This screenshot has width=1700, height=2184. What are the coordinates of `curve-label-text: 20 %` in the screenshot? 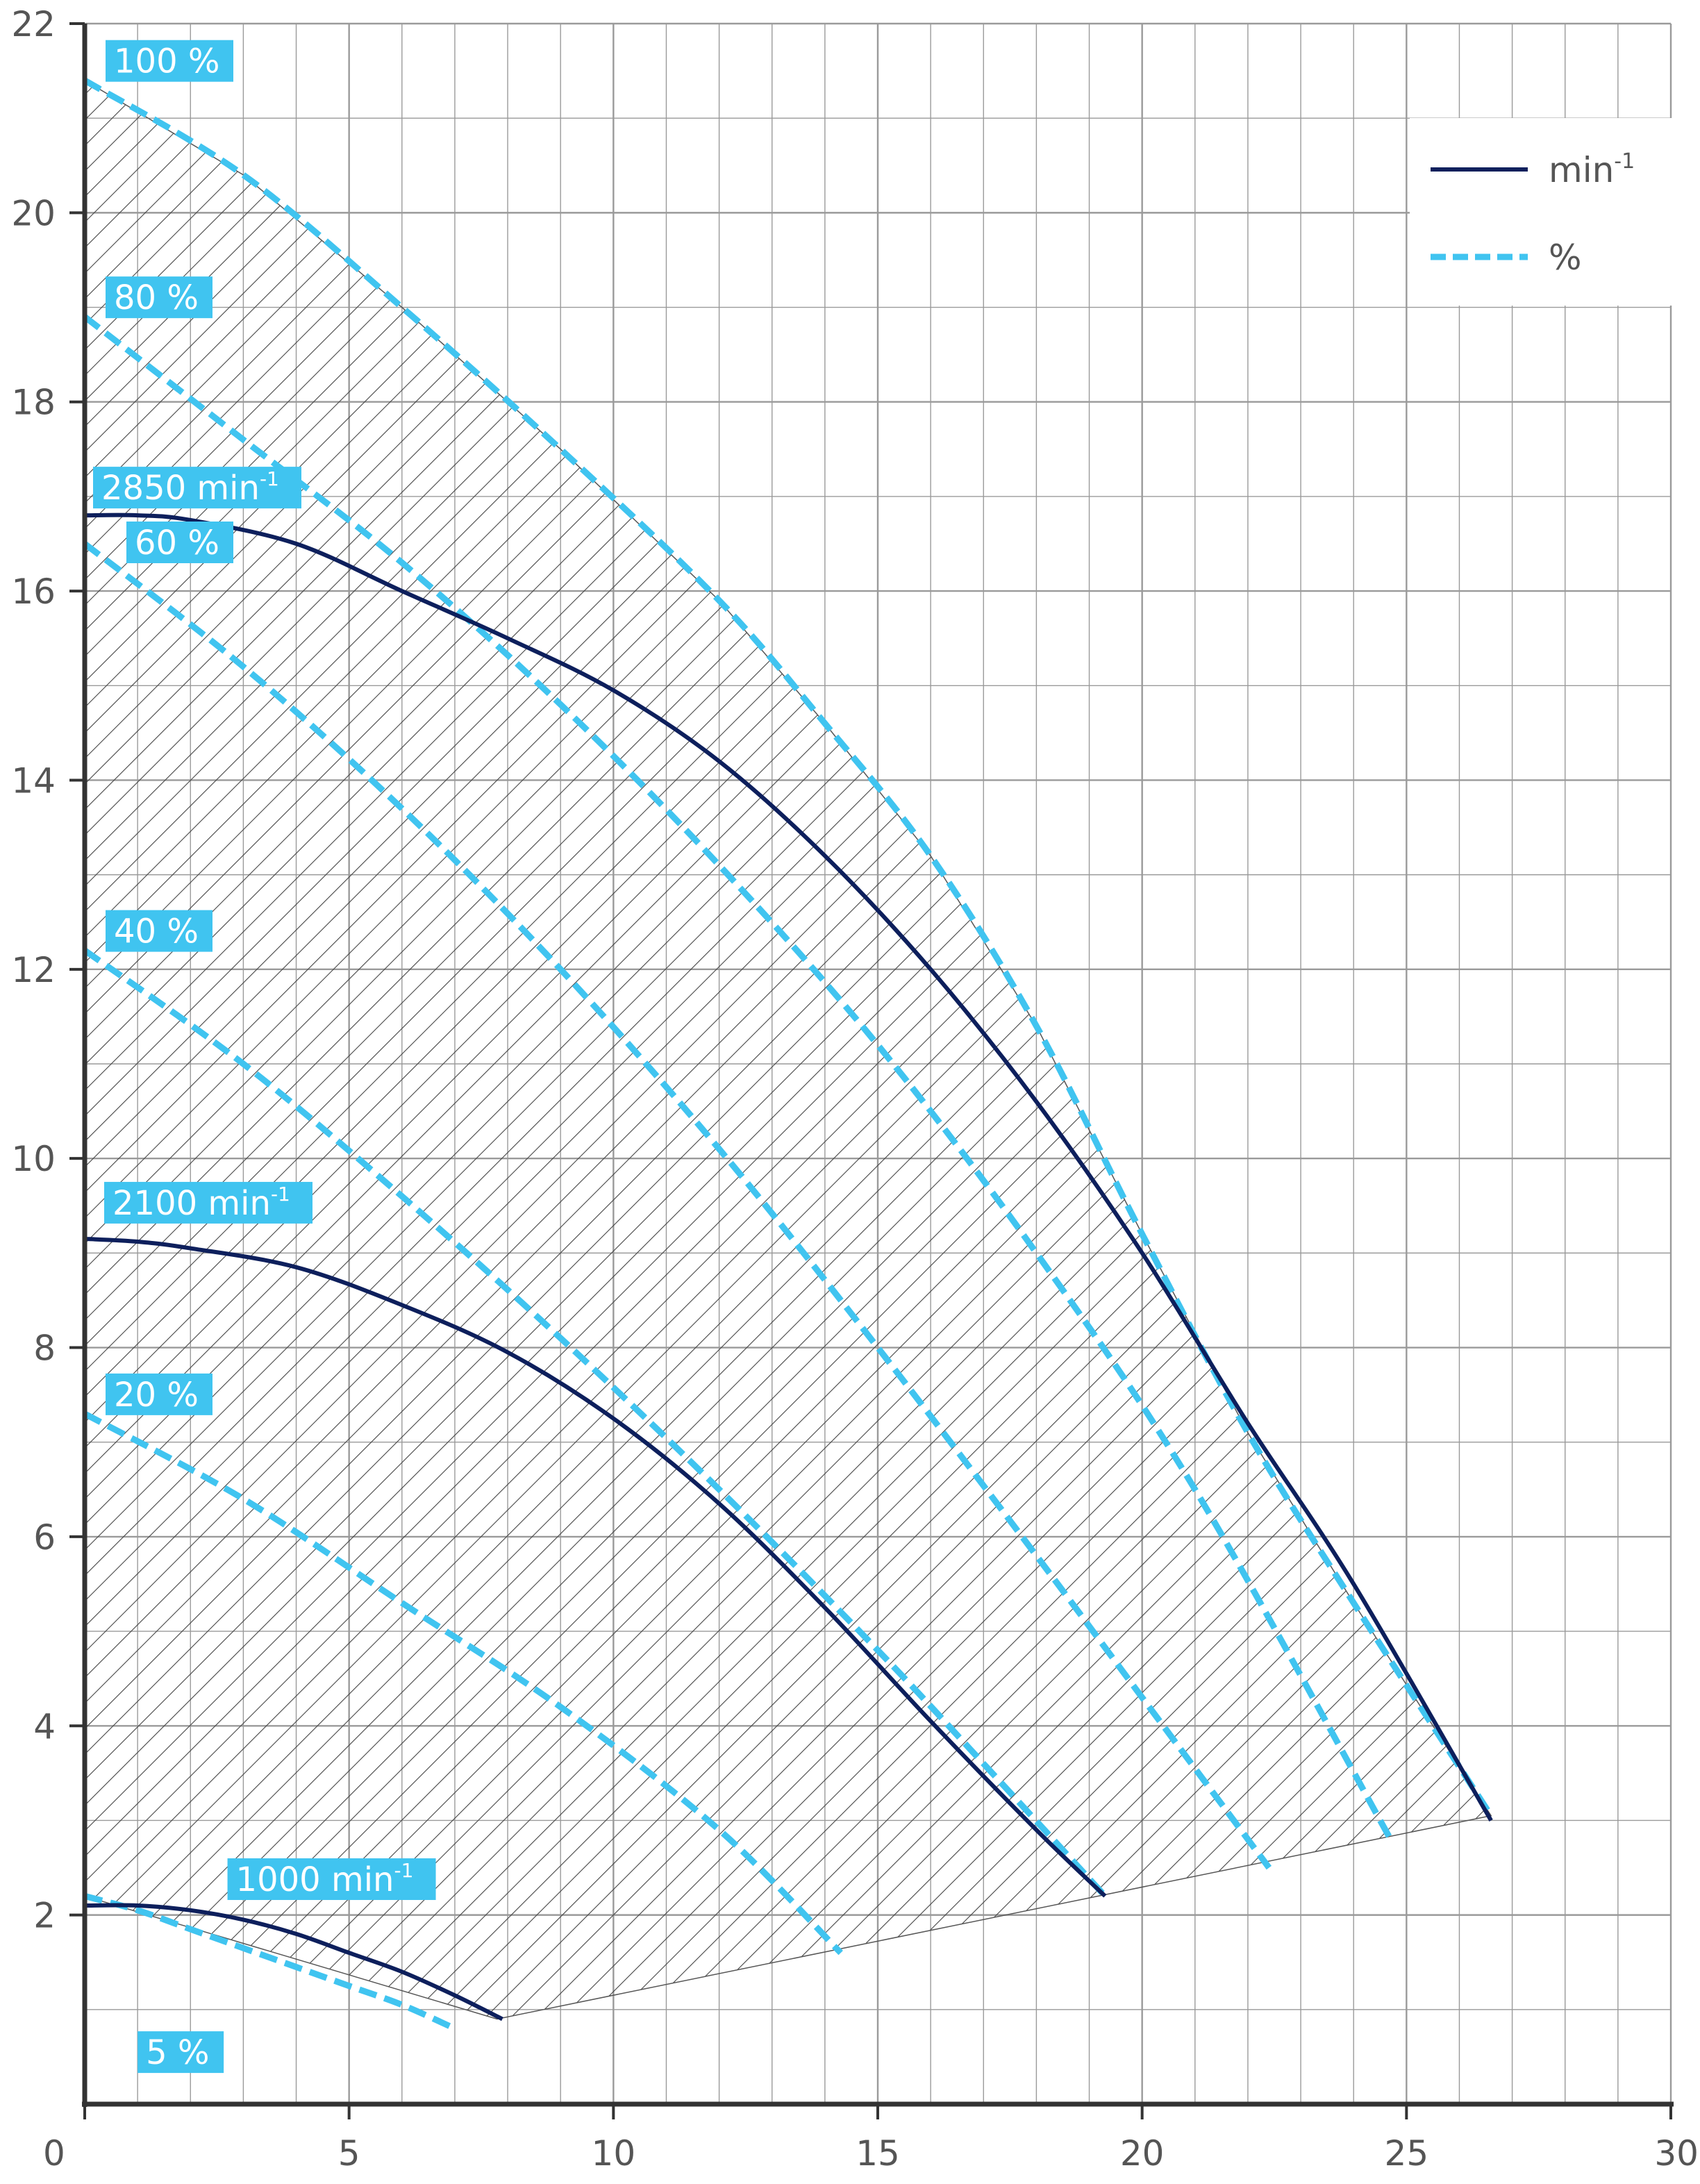 It's located at (156, 1395).